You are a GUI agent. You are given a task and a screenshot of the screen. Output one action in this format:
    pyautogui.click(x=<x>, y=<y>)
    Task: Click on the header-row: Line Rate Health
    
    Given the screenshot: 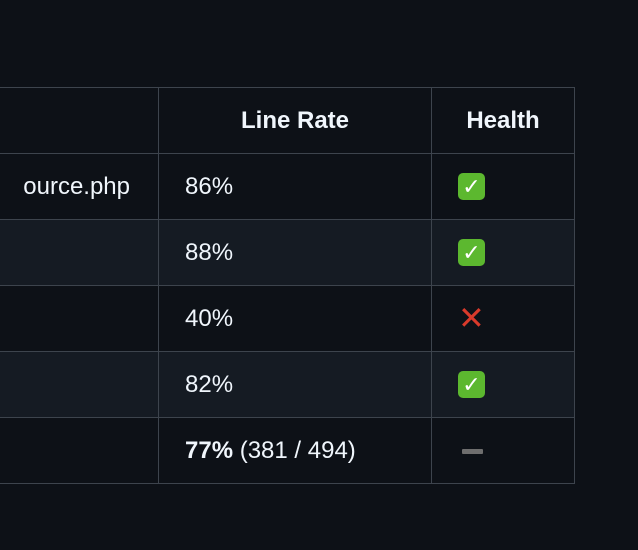 What is the action you would take?
    pyautogui.click(x=287, y=120)
    